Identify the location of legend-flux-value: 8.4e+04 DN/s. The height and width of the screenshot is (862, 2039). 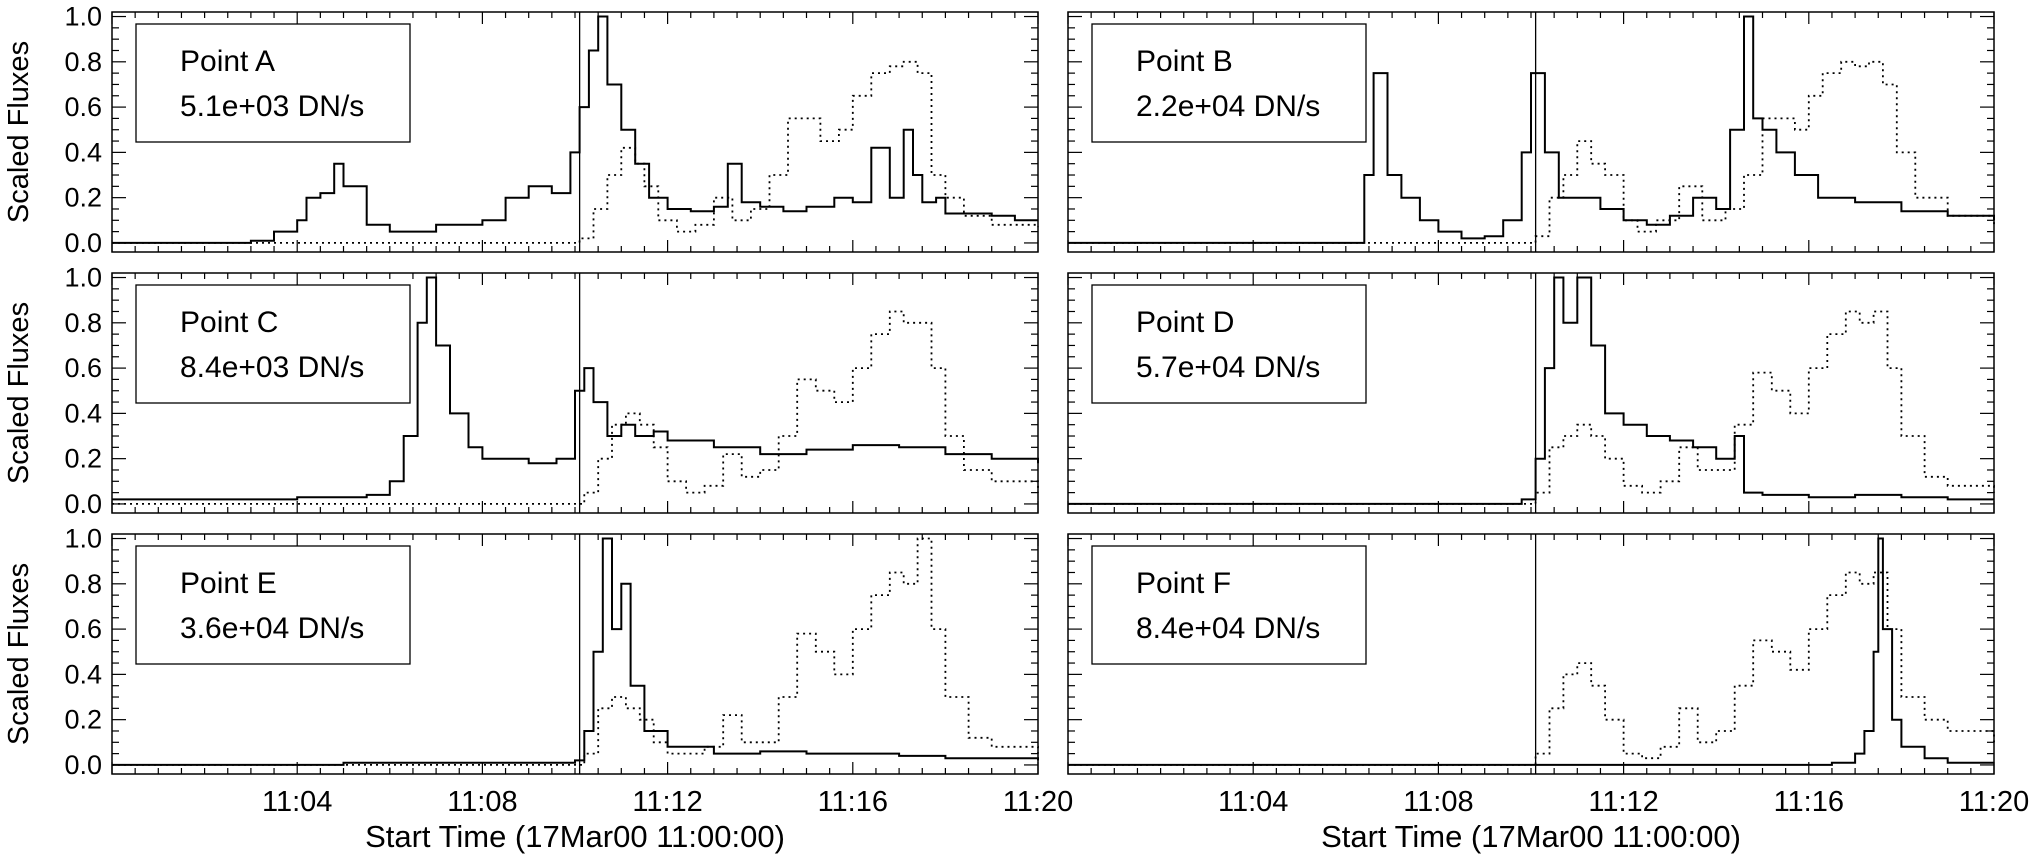
(1228, 628).